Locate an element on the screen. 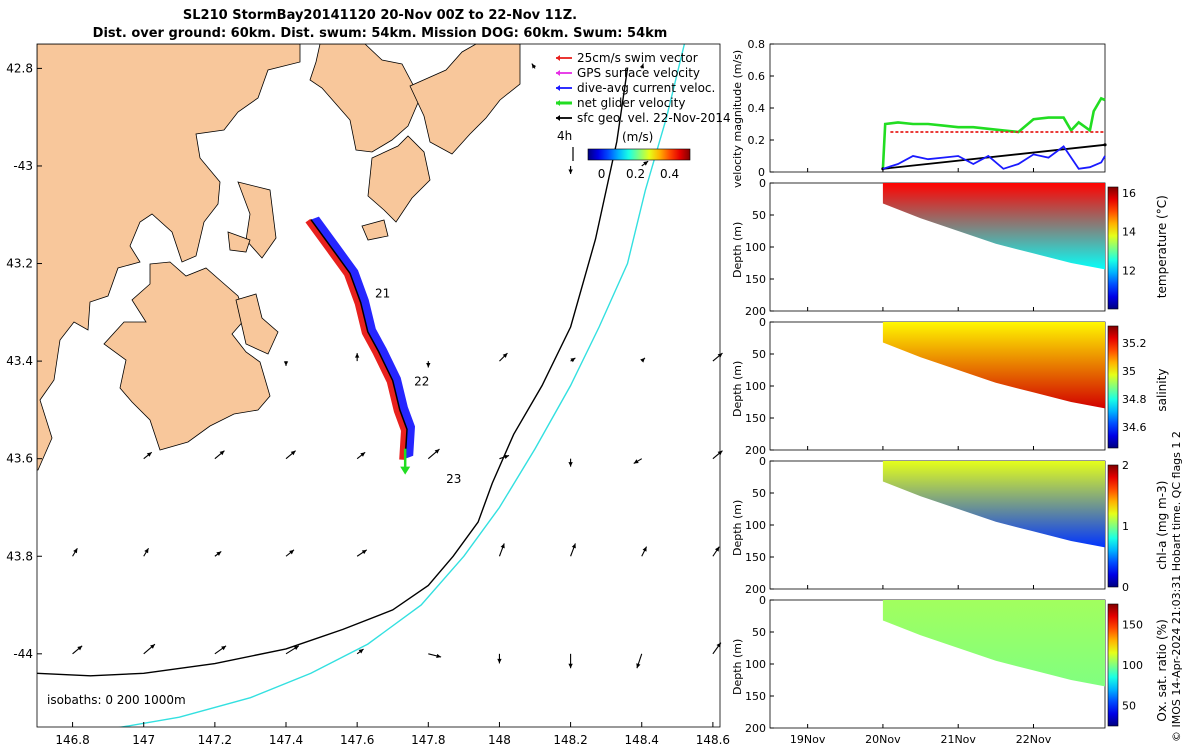 This screenshot has width=1200, height=750. velocity-series-dive is located at coordinates (994, 157).